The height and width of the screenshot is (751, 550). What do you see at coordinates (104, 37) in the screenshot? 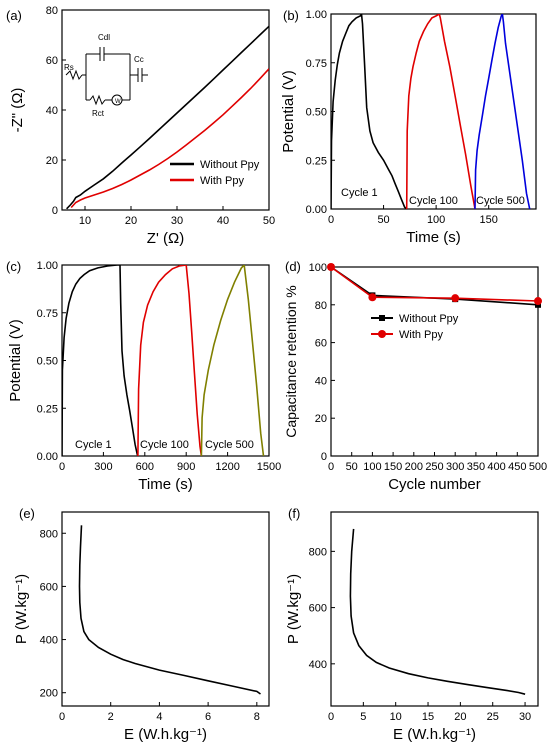
I see `inset-label: Cdl` at bounding box center [104, 37].